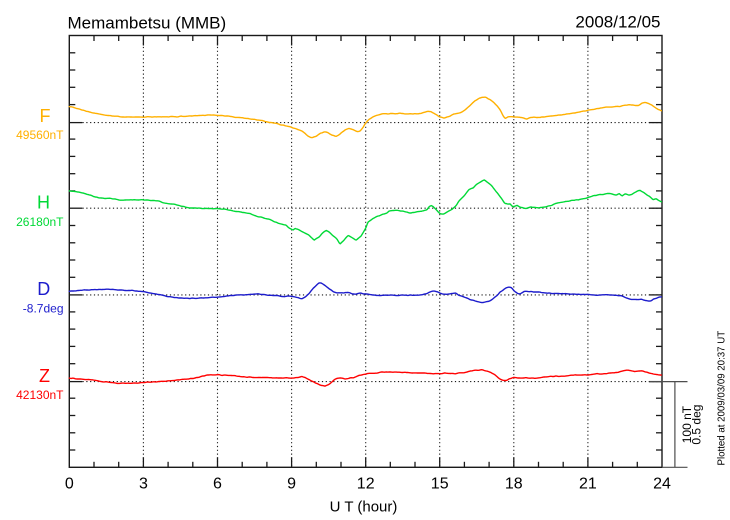 Image resolution: width=730 pixels, height=520 pixels. Describe the element at coordinates (40, 395) in the screenshot. I see `svg-text: 42130nT` at that location.